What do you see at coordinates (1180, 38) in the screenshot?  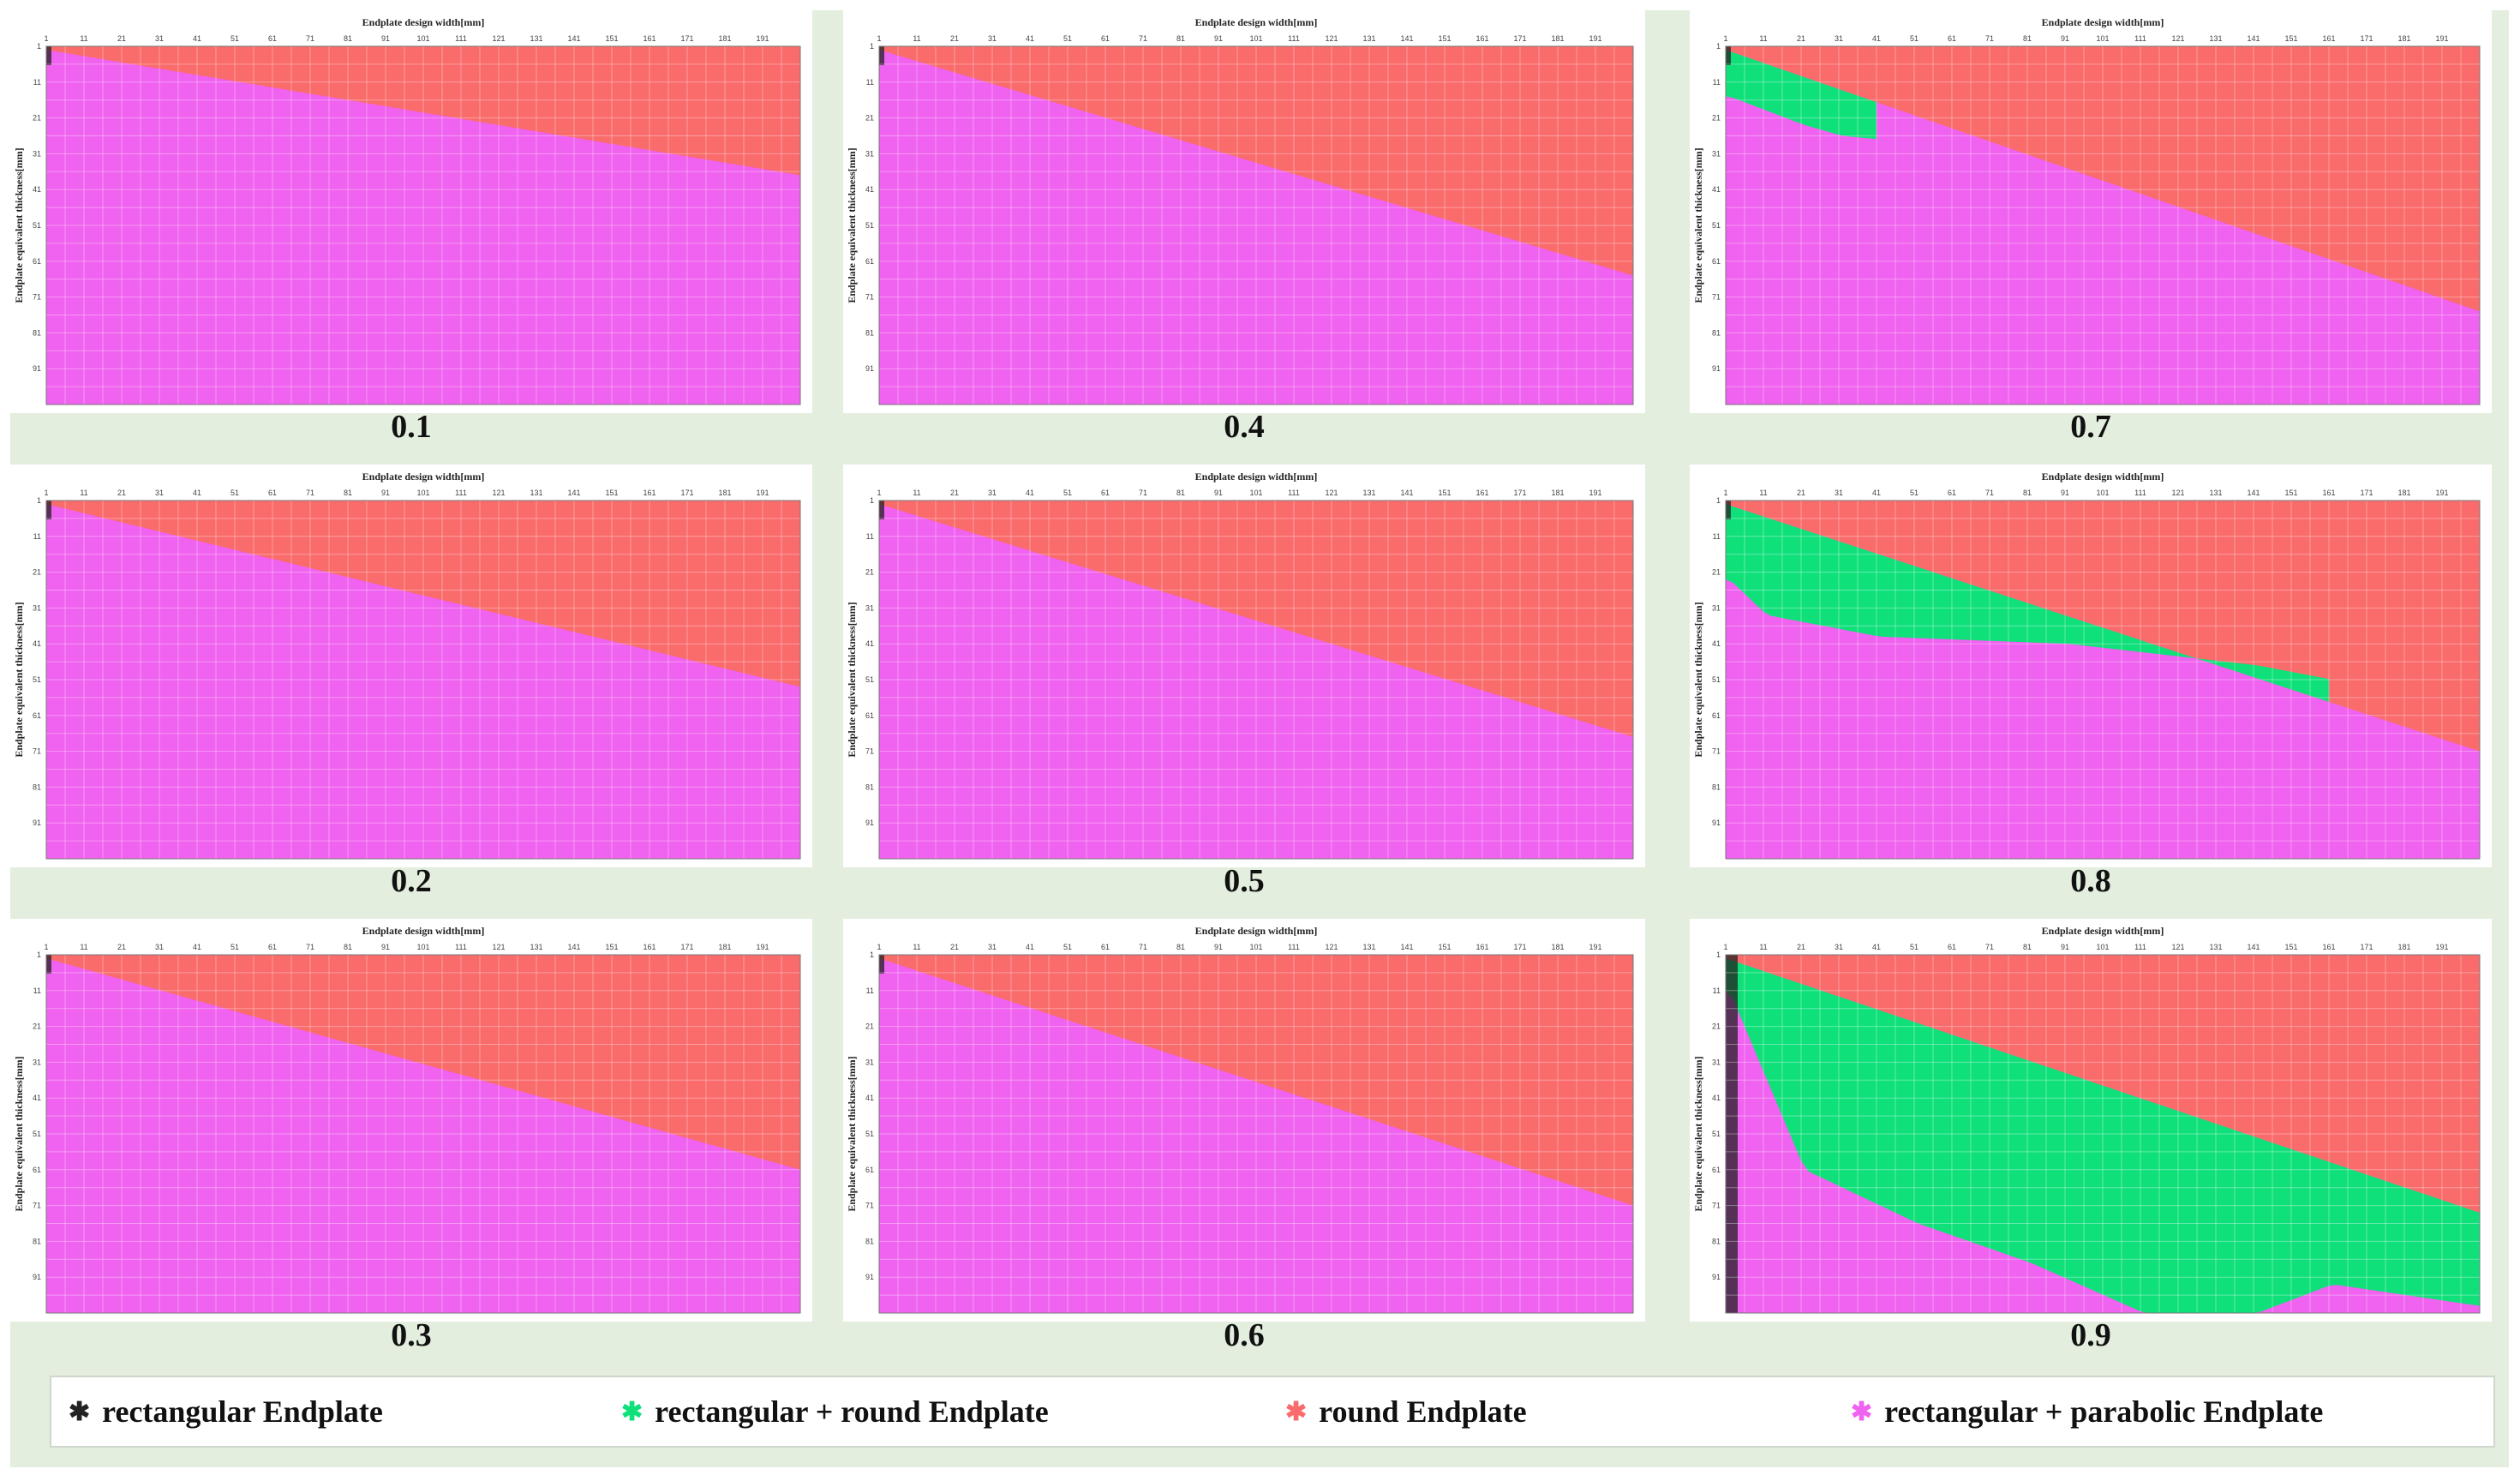 I see `x-tick-label: 81` at bounding box center [1180, 38].